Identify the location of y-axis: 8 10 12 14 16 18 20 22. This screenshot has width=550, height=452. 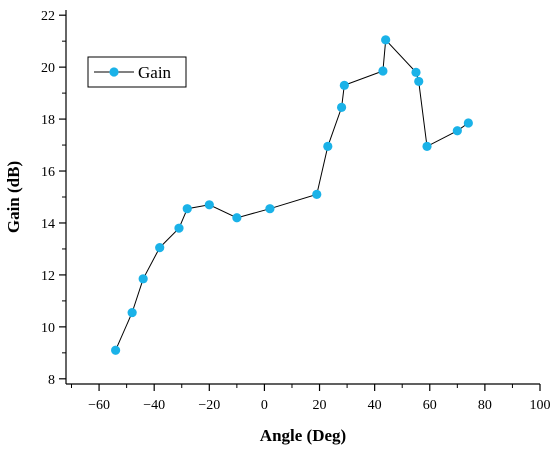
(53, 198).